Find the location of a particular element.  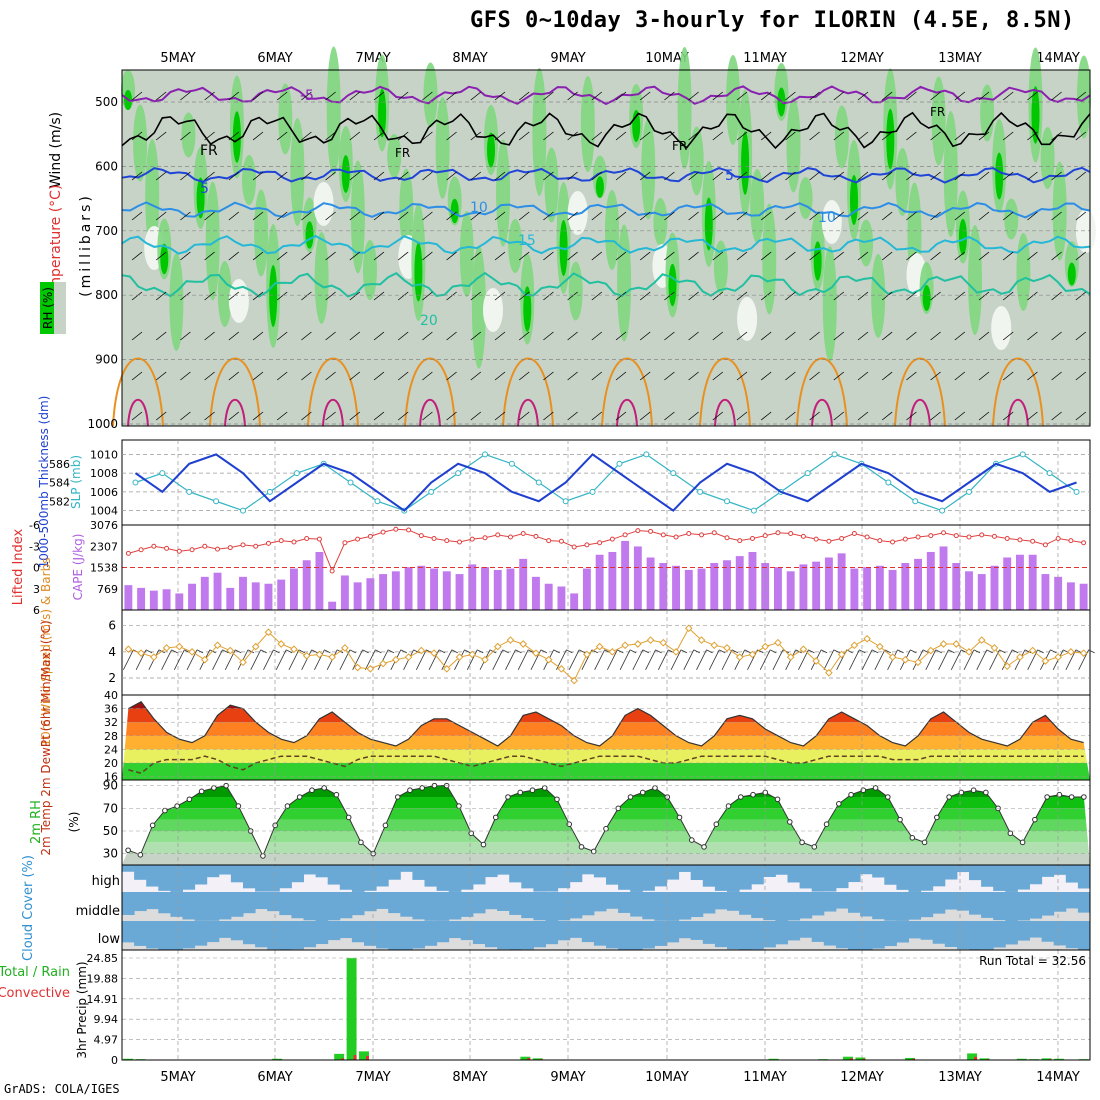

y-tick-label: 30 is located at coordinates (110, 854).